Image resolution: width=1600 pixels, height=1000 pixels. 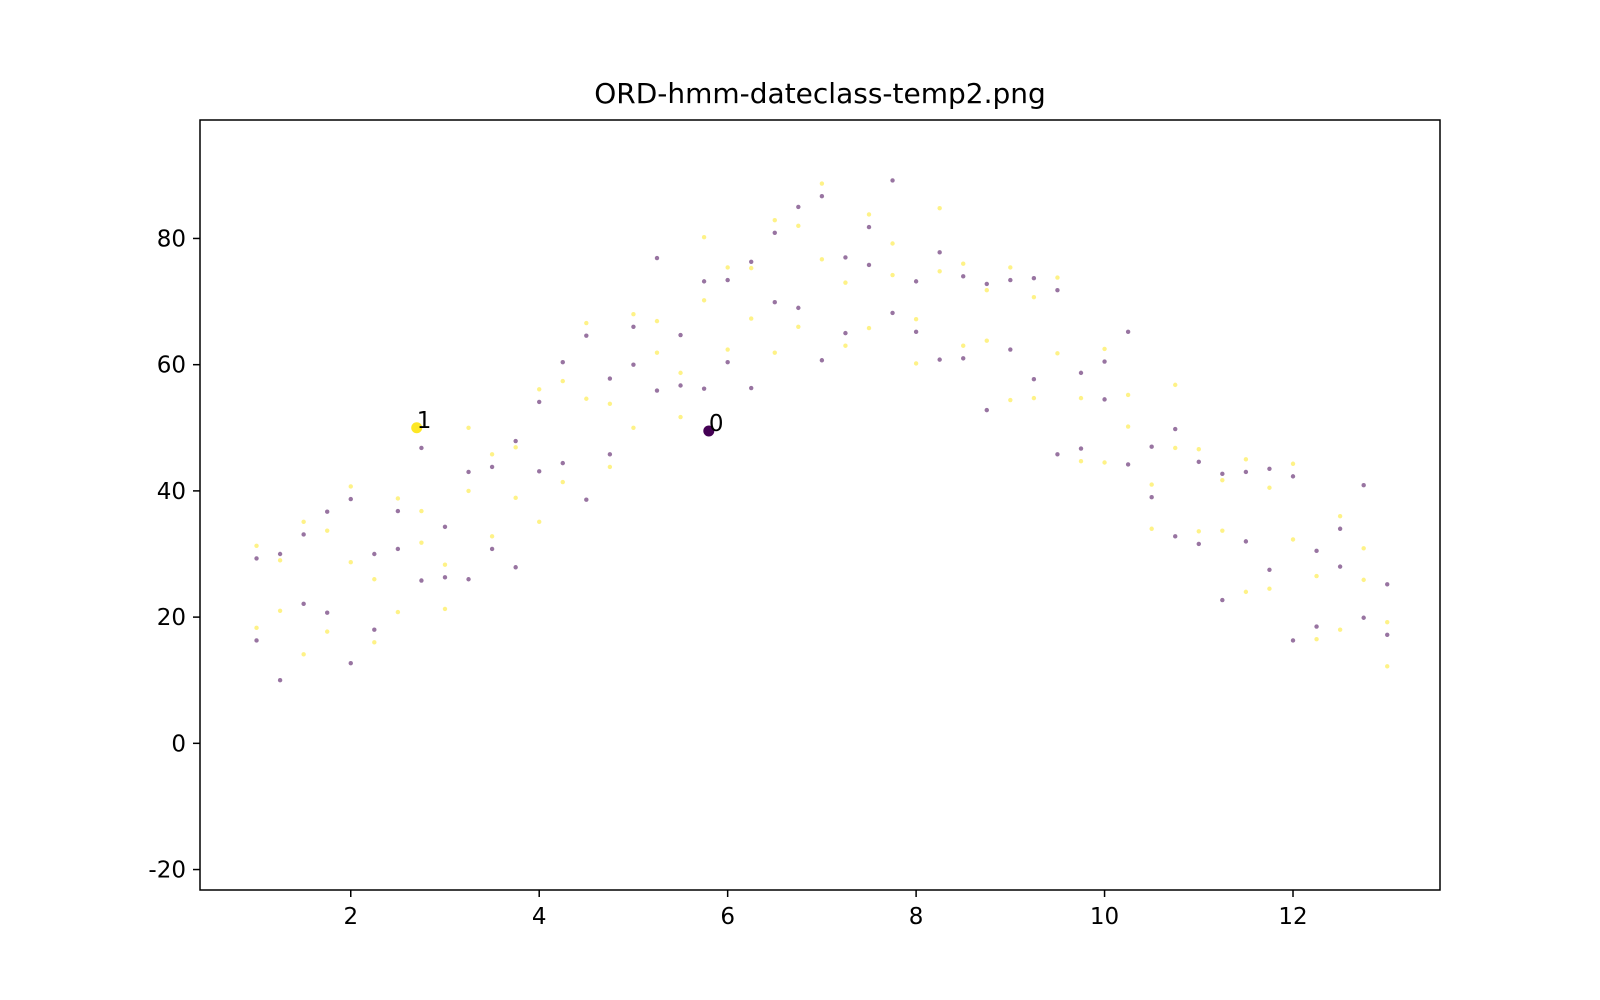 I want to click on x-tick-label: 8, so click(x=916, y=917).